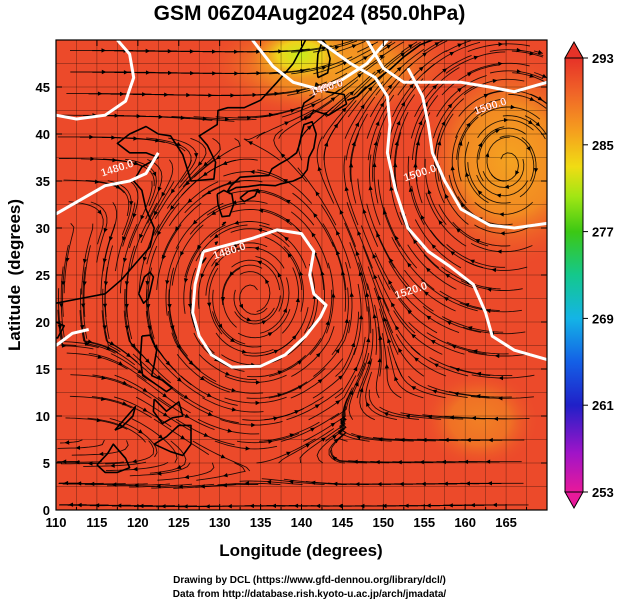 The height and width of the screenshot is (605, 619). What do you see at coordinates (96, 522) in the screenshot?
I see `x-tick-label: 115` at bounding box center [96, 522].